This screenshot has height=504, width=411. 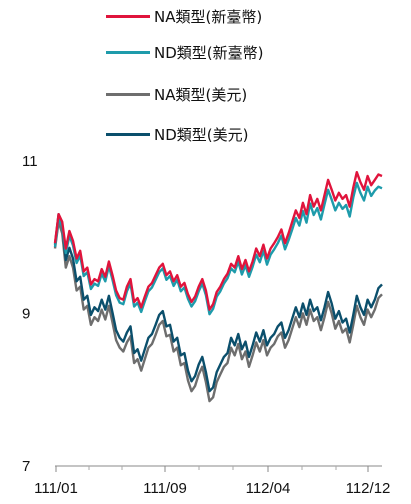 What do you see at coordinates (201, 134) in the screenshot?
I see `legend-label-nd-usd: ND類型(美元)` at bounding box center [201, 134].